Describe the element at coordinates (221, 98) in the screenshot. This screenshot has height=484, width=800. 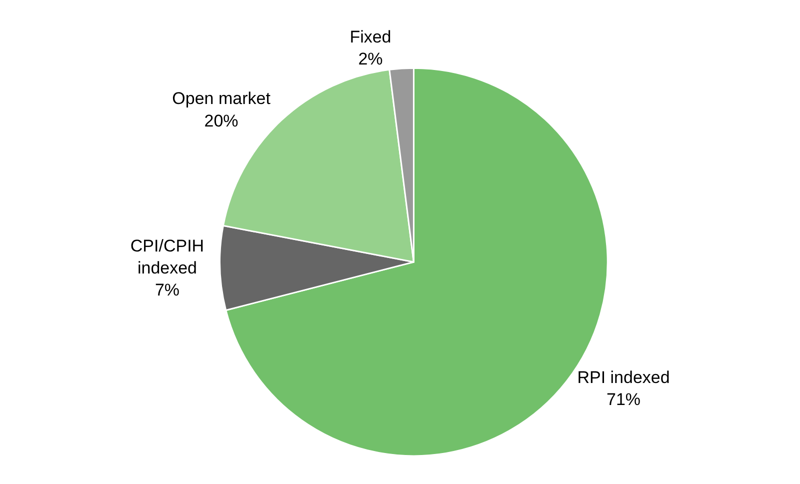
I see `slice-label: Open market` at that location.